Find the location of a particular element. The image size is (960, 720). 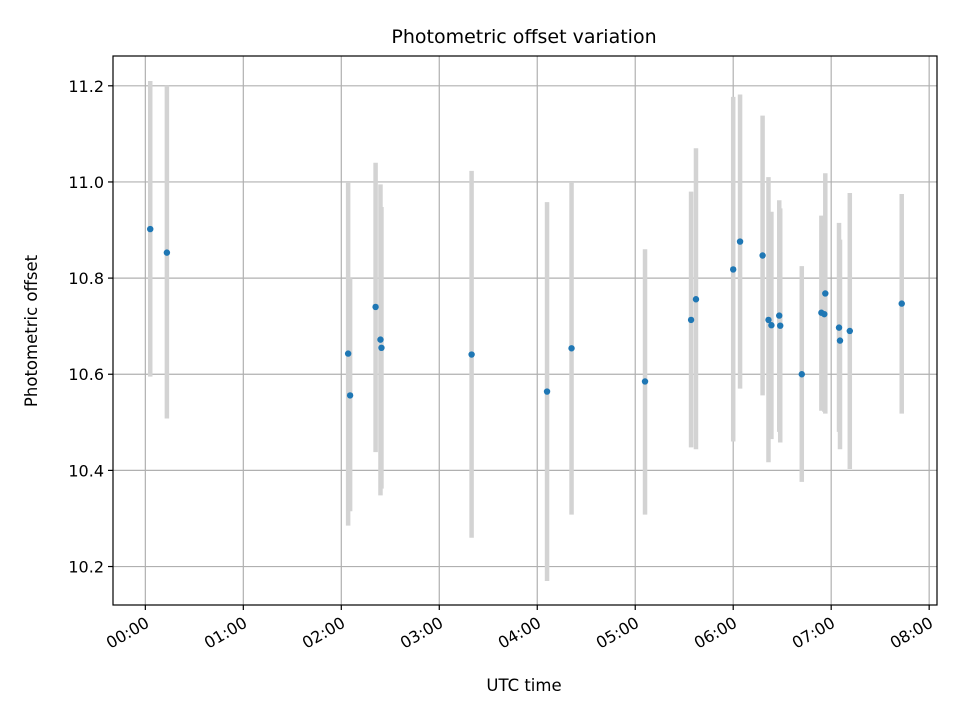

x-axis-label: UTC time is located at coordinates (523, 685).